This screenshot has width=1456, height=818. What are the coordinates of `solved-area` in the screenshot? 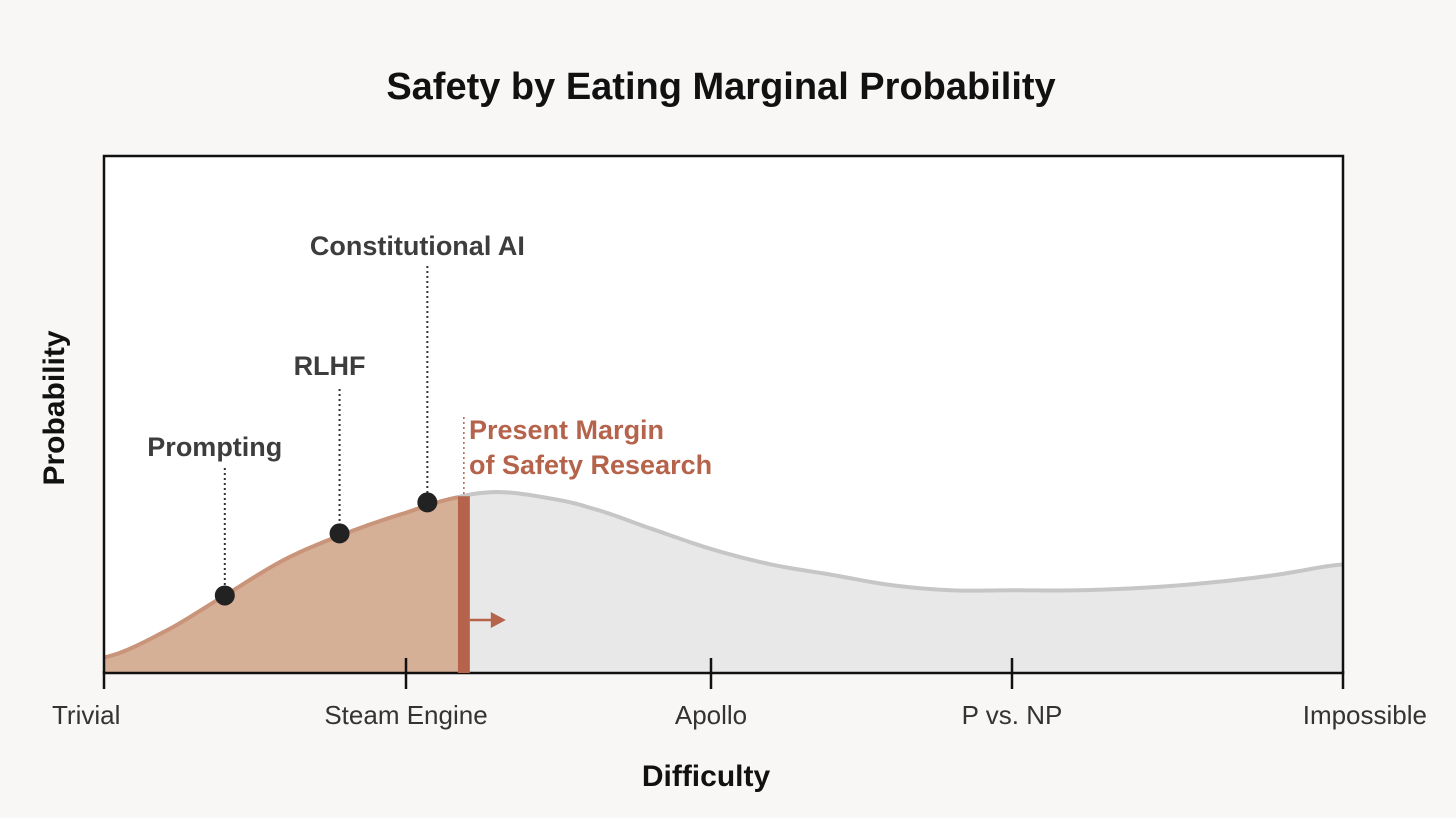 It's located at (281, 585).